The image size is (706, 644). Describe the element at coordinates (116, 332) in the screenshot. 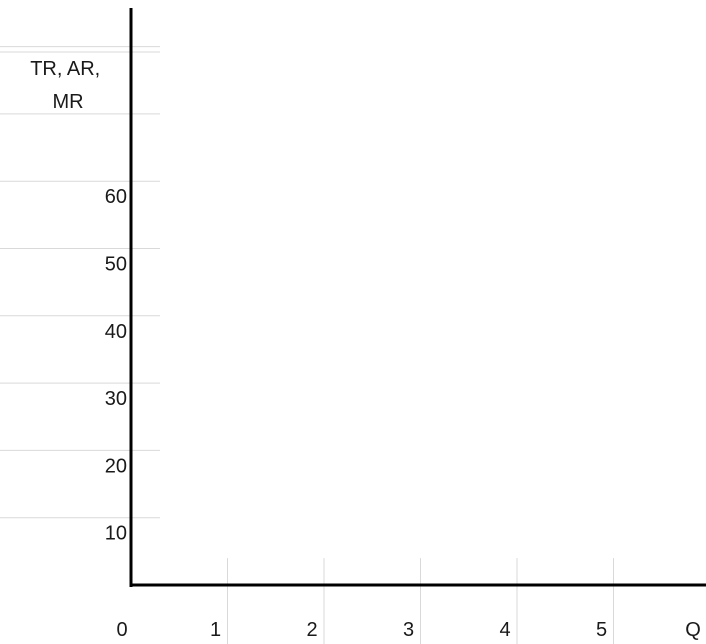

I see `y-tick-label: 40` at that location.